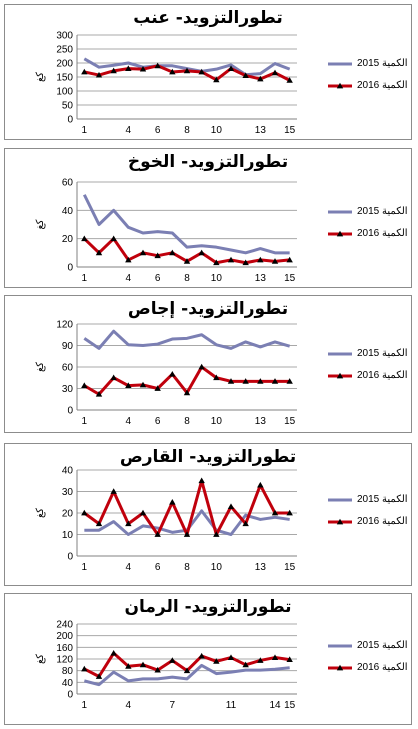 The image size is (418, 729). I want to click on y-tick-label: 10, so click(68, 535).